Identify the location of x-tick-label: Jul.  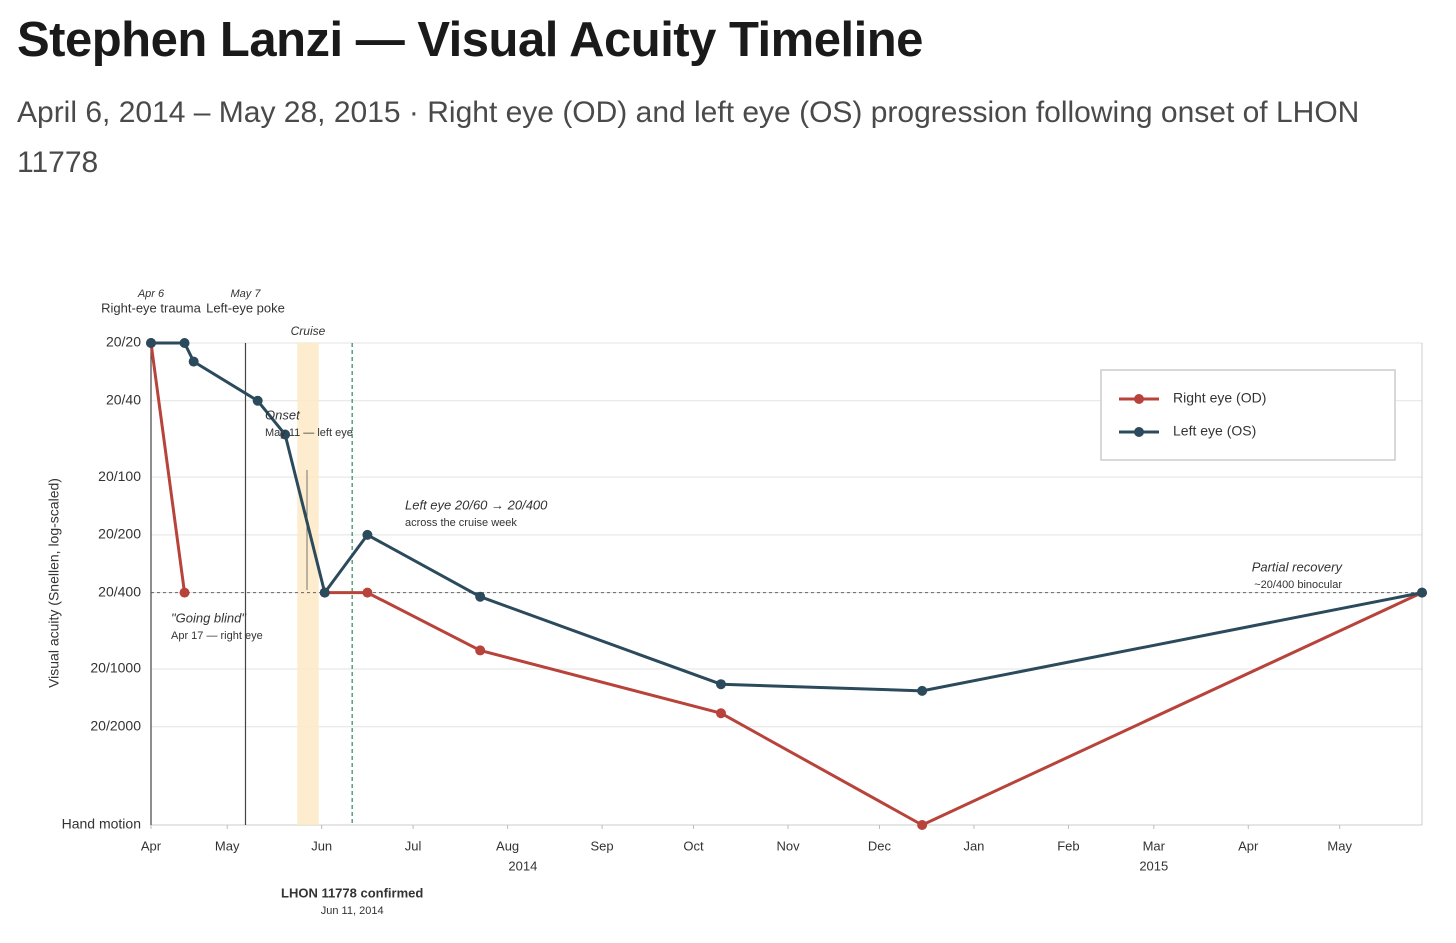
(413, 845).